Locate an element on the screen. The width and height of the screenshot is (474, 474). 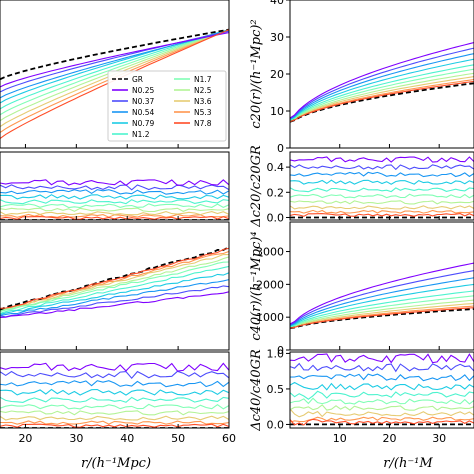
lines-c20_ratio is located at coordinates (382, 187).